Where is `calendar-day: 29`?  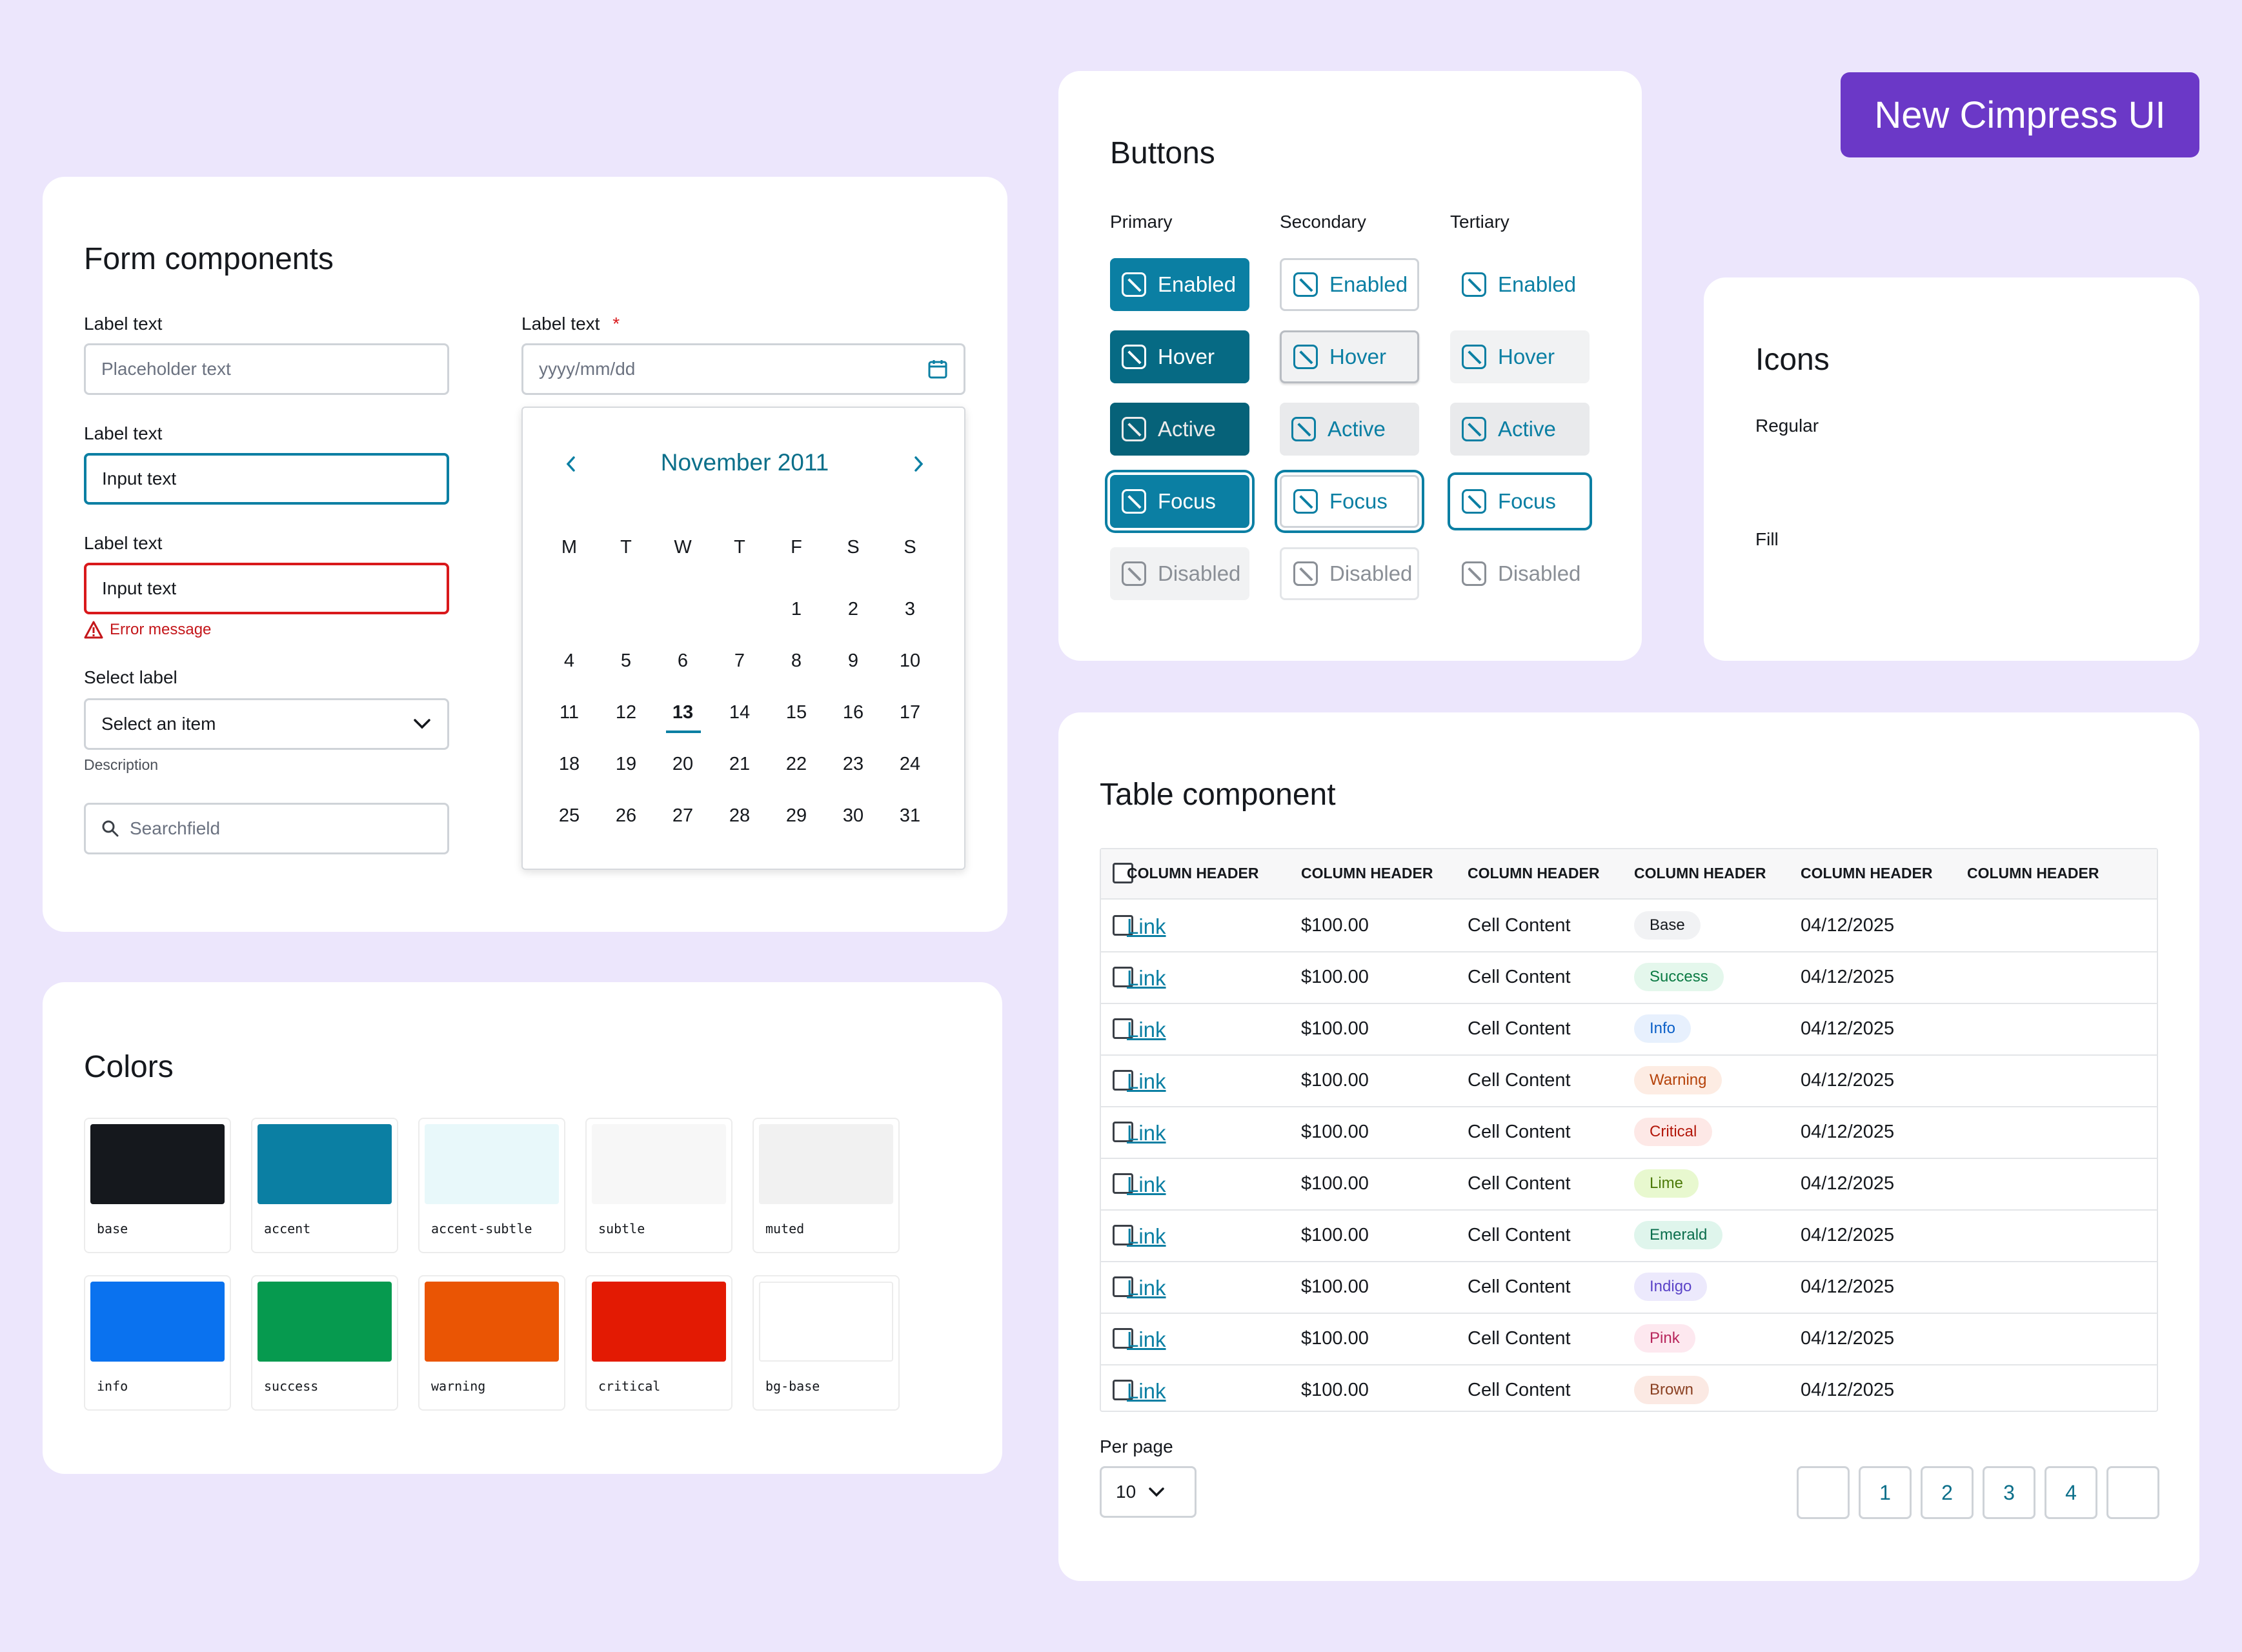
calendar-day: 29 is located at coordinates (796, 815).